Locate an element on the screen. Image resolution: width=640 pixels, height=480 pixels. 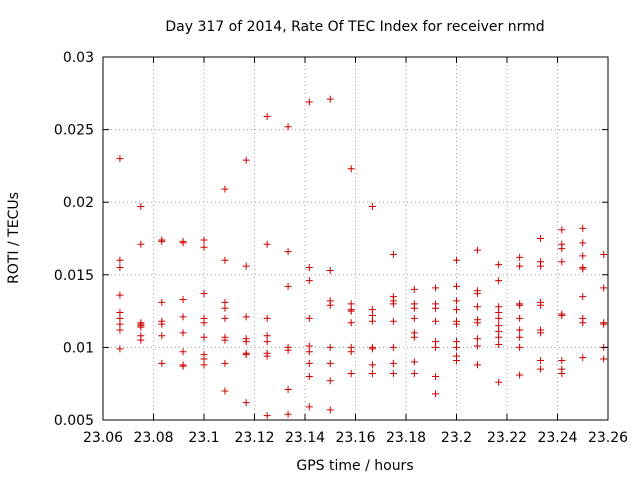
x-axis-label: GPS time / hours is located at coordinates (354, 466).